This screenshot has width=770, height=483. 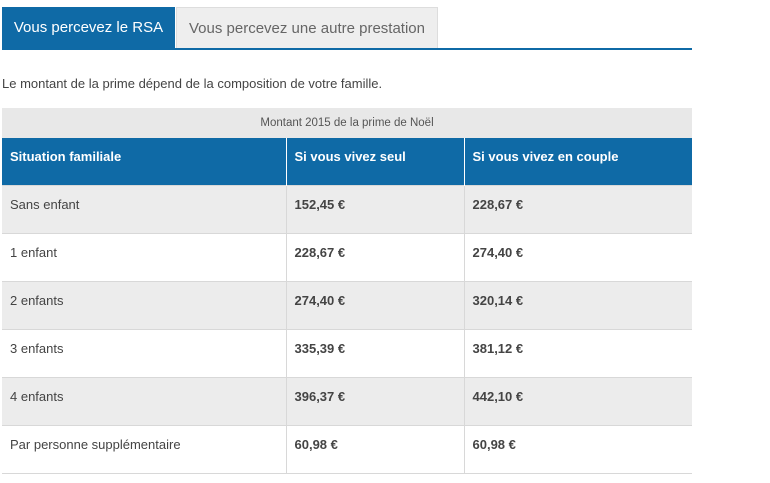 What do you see at coordinates (374, 304) in the screenshot?
I see `seul-amount-cell: 274,40 €` at bounding box center [374, 304].